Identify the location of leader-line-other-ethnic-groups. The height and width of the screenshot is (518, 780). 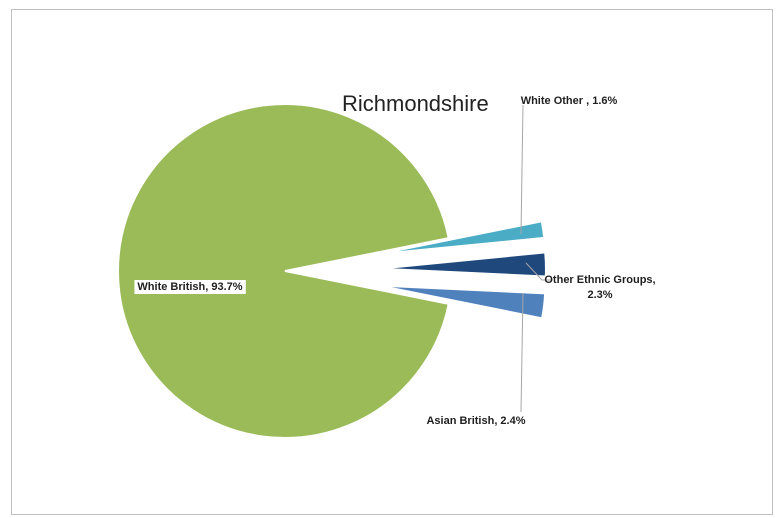
(538, 271).